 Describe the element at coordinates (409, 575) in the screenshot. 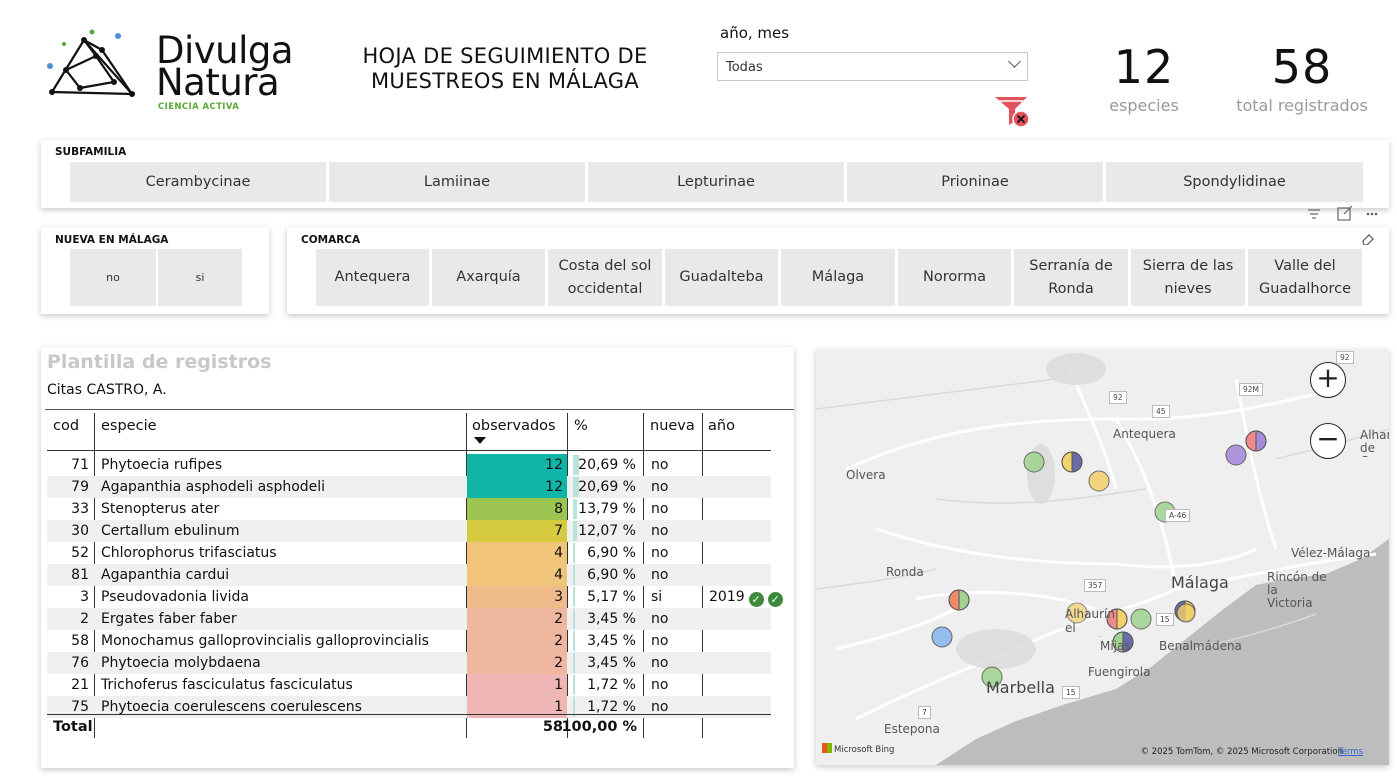

I see `table-row: 81 Agapanthia cardui 4 6,90 % no` at that location.